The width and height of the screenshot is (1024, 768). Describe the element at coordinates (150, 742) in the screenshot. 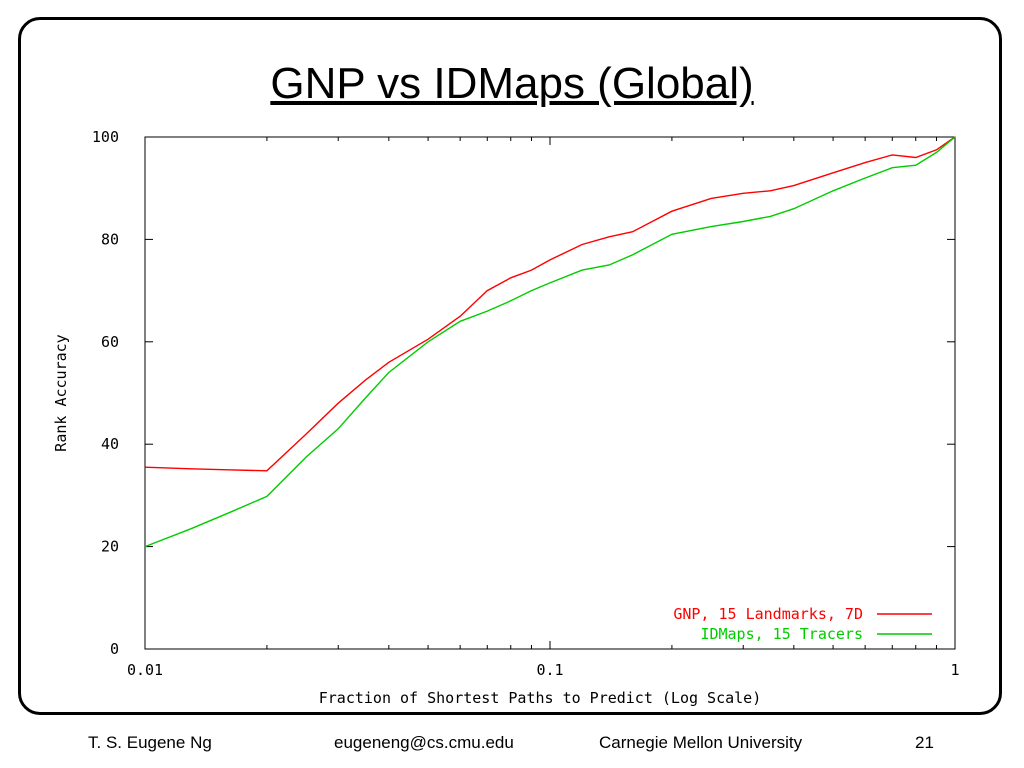

I see `footer-author: T. S. Eugene Ng` at that location.